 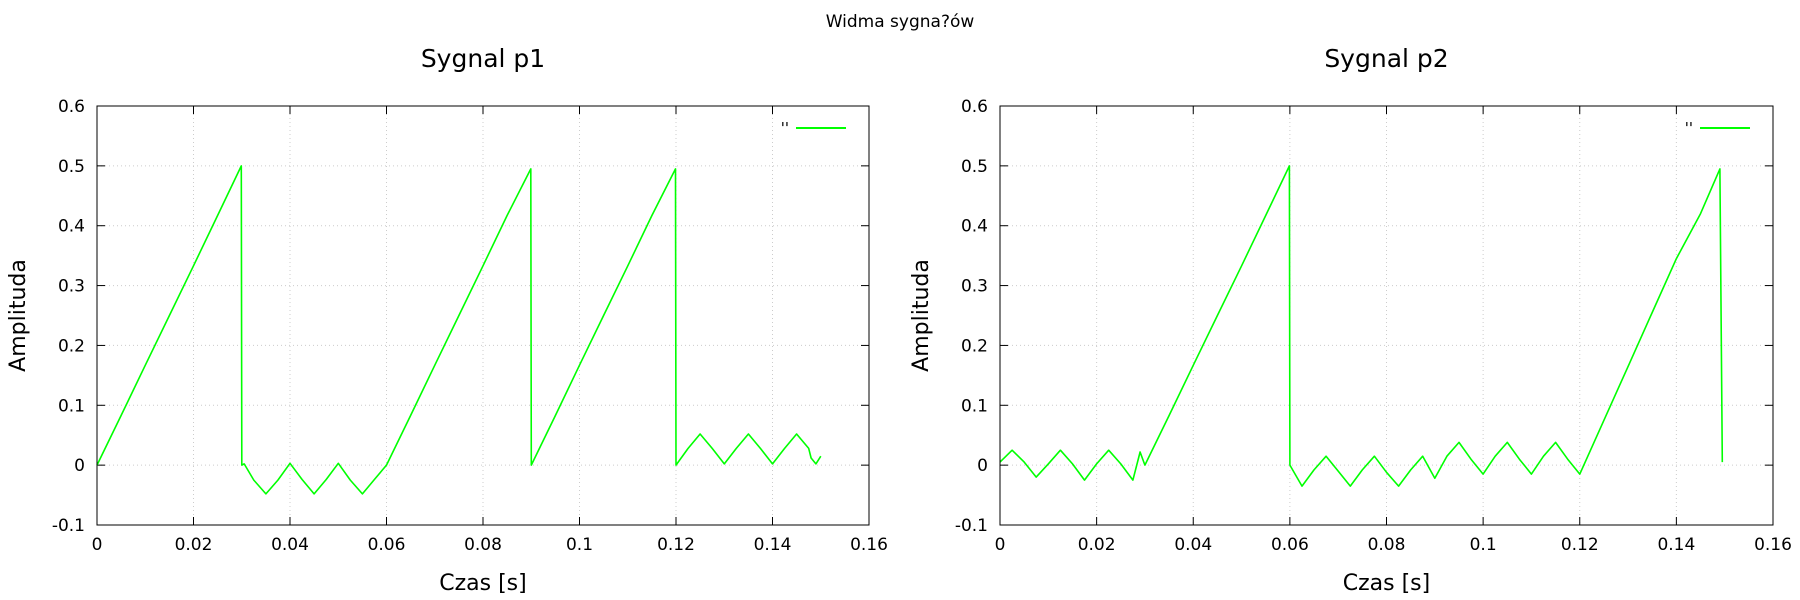 I want to click on figure-suptitle: Widma sygna?ów, so click(x=900, y=22).